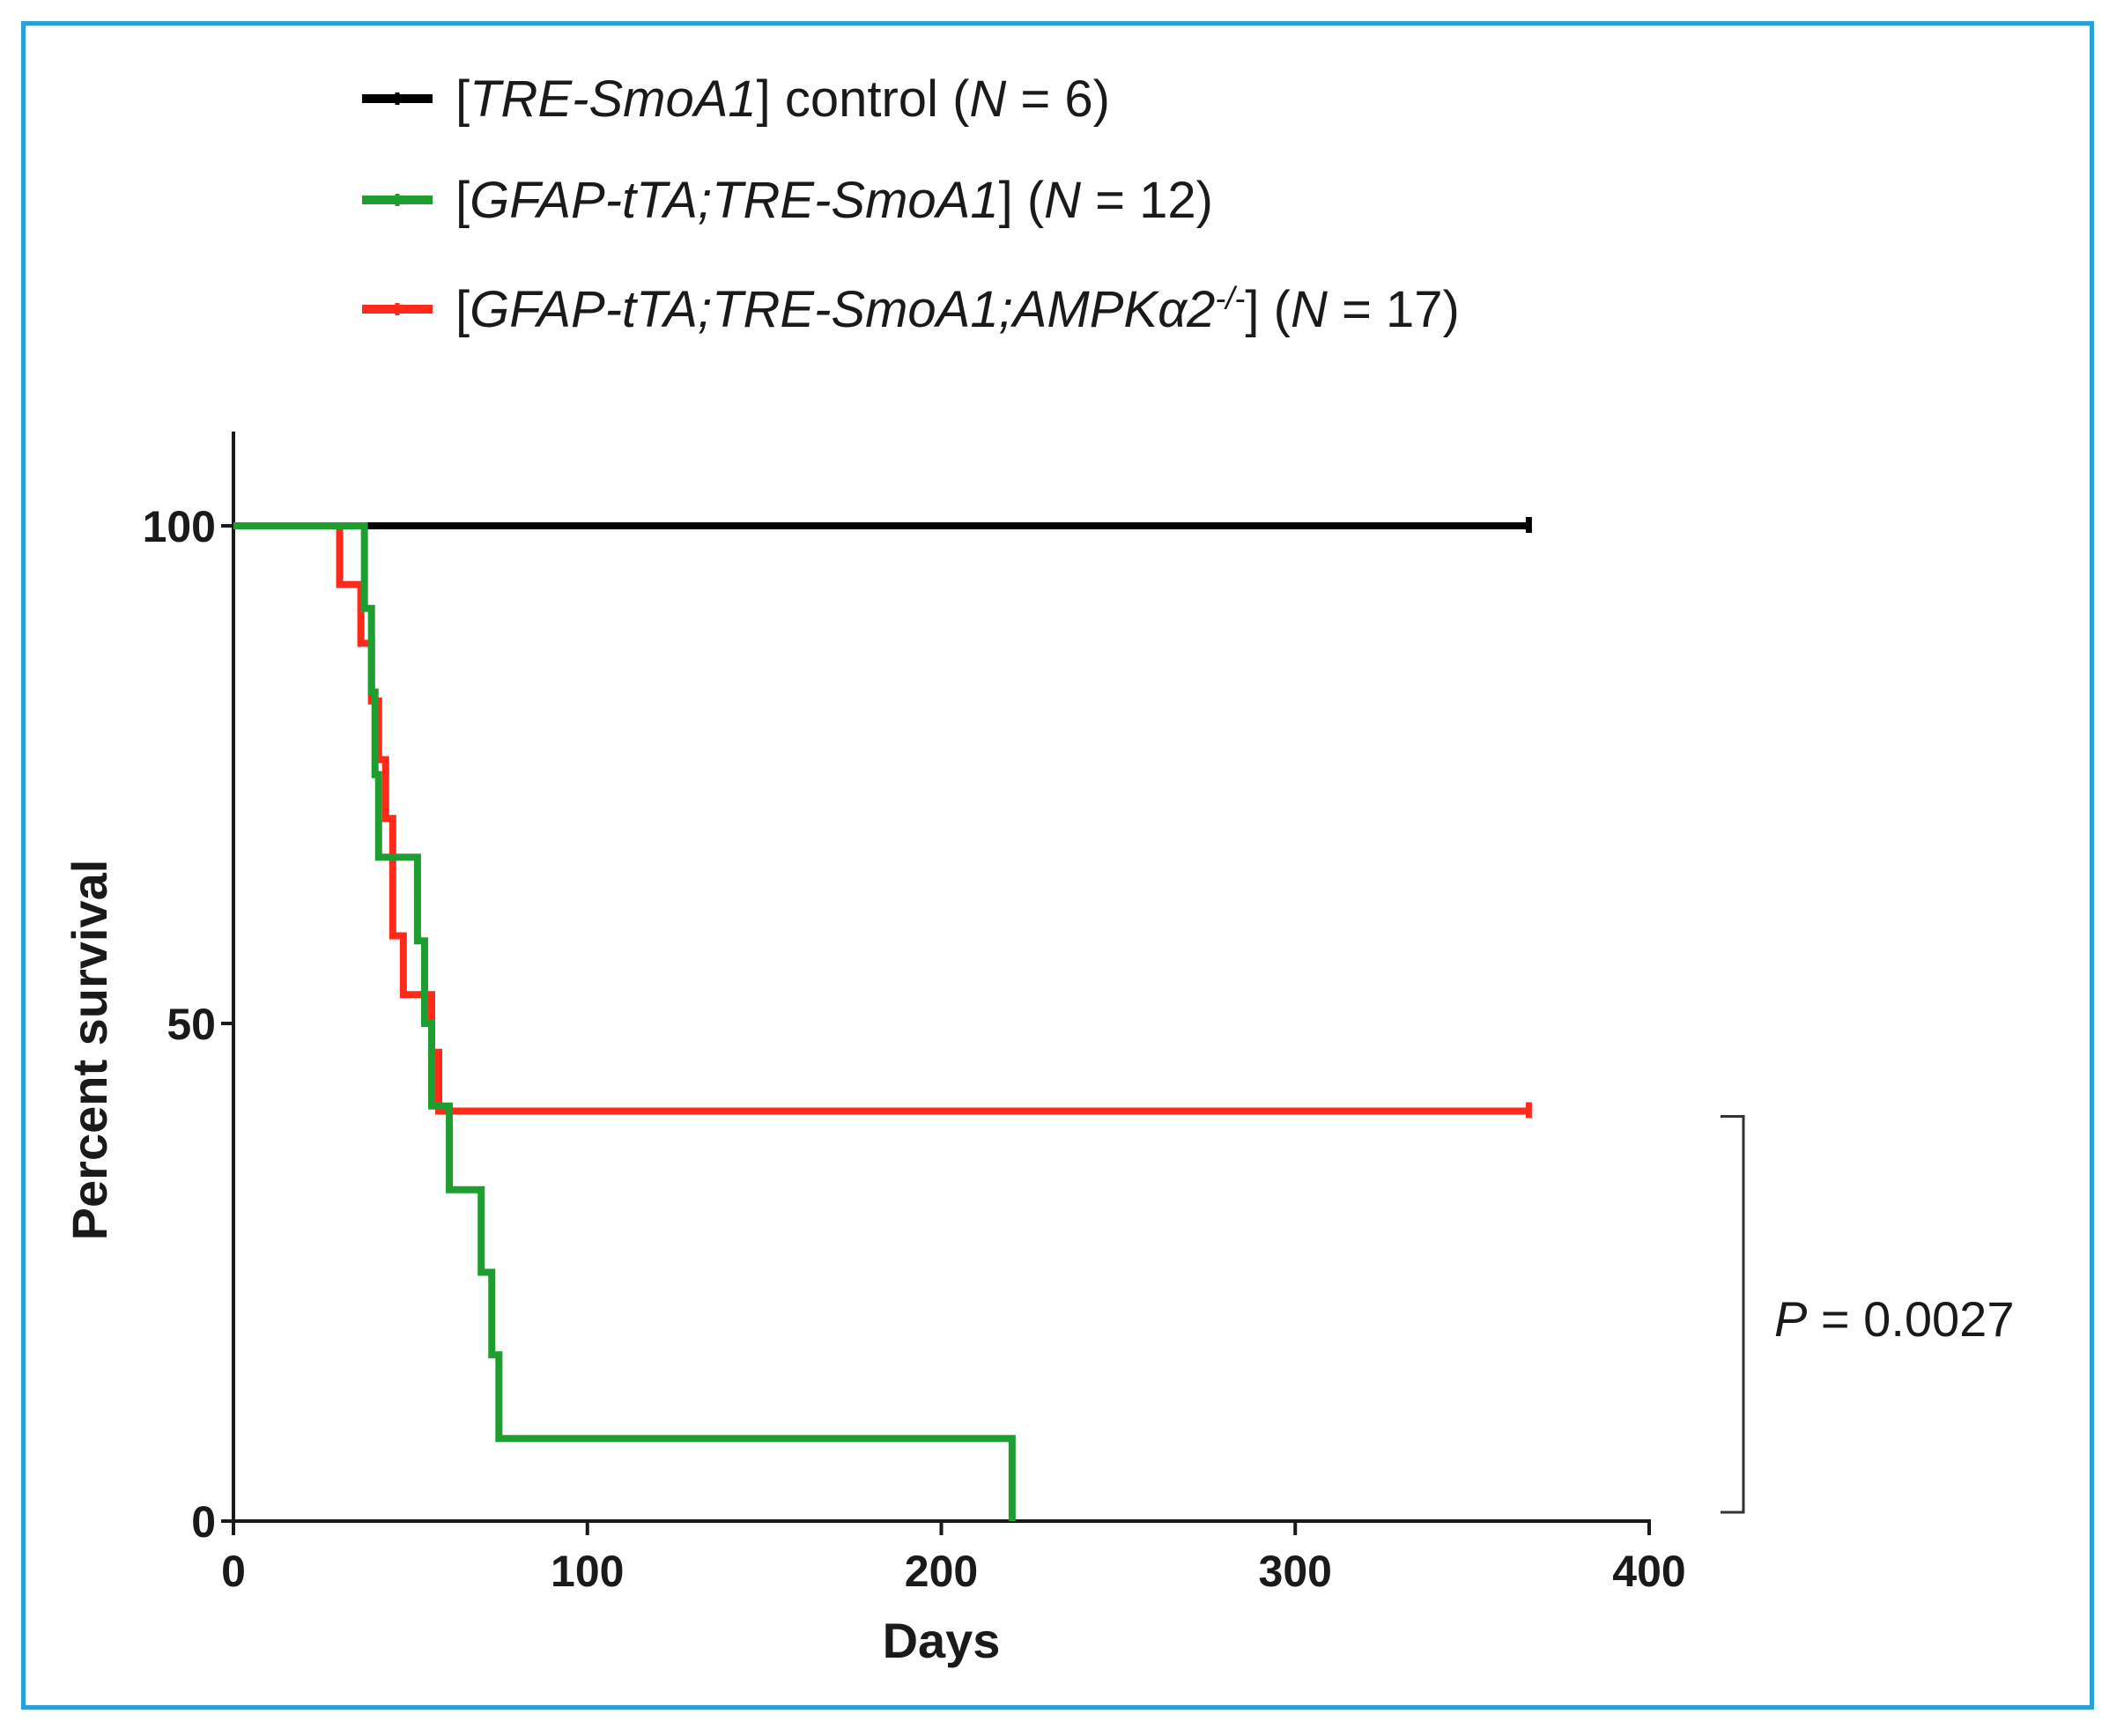 Image resolution: width=2124 pixels, height=1736 pixels. What do you see at coordinates (942, 1640) in the screenshot?
I see `x-axis-title: Days` at bounding box center [942, 1640].